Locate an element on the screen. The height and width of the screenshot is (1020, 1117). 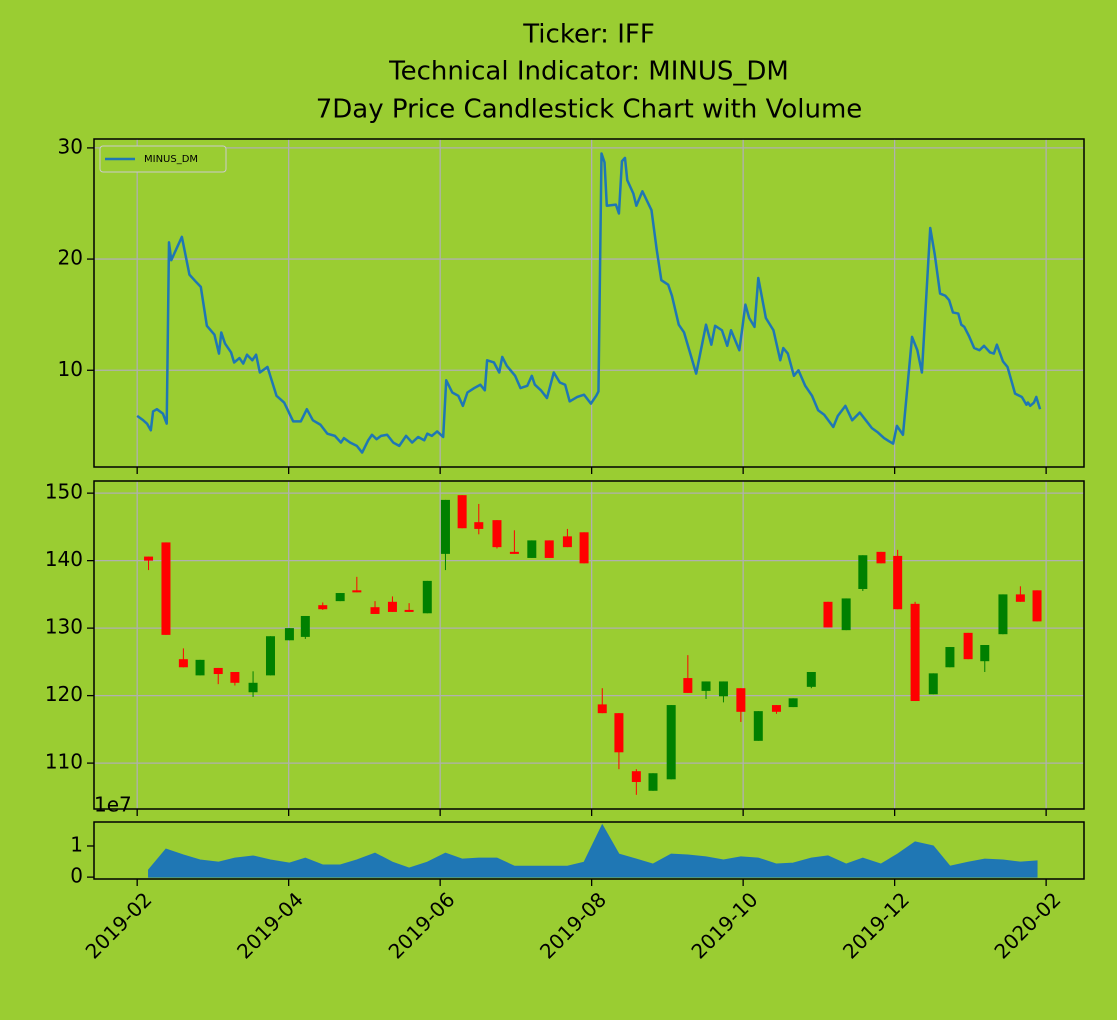
axes-frame is located at coordinates (589, 850).